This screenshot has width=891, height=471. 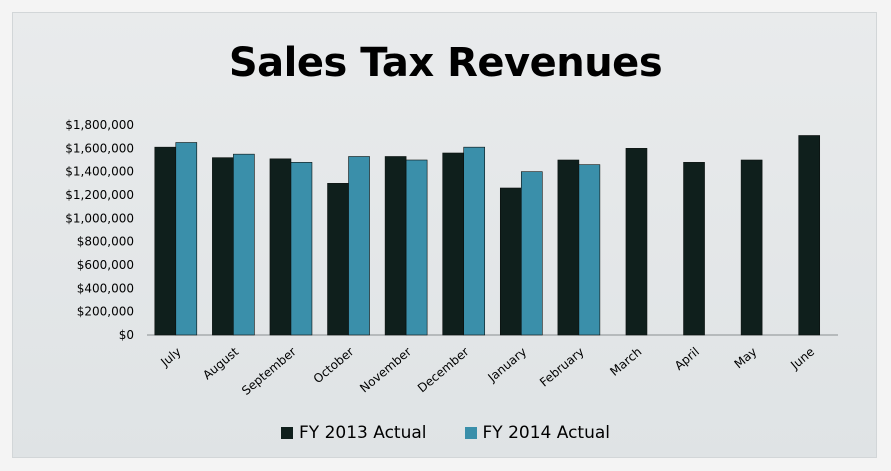 What do you see at coordinates (802, 359) in the screenshot?
I see `x-tick-label: June` at bounding box center [802, 359].